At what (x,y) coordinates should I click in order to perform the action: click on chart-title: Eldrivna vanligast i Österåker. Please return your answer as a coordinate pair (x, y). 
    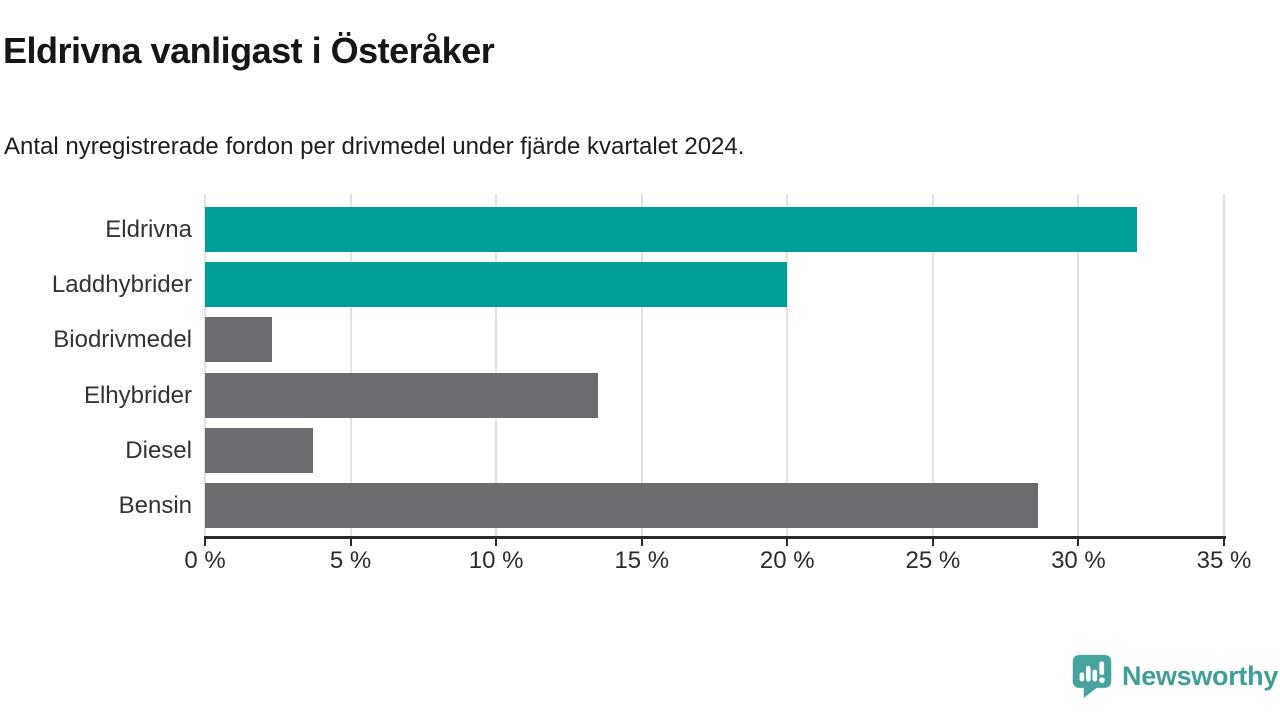
    Looking at the image, I should click on (249, 50).